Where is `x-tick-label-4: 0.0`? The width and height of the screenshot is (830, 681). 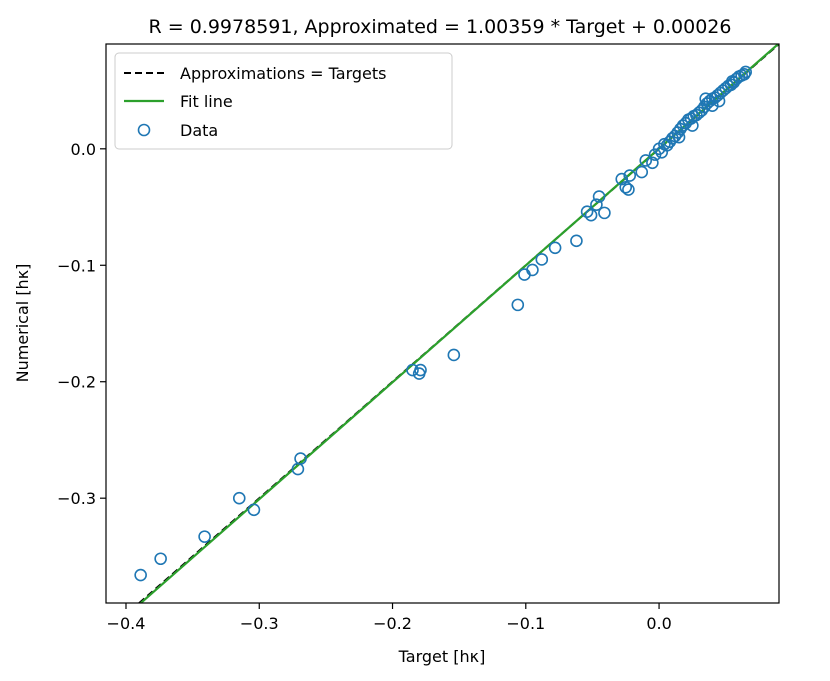 x-tick-label-4: 0.0 is located at coordinates (658, 623).